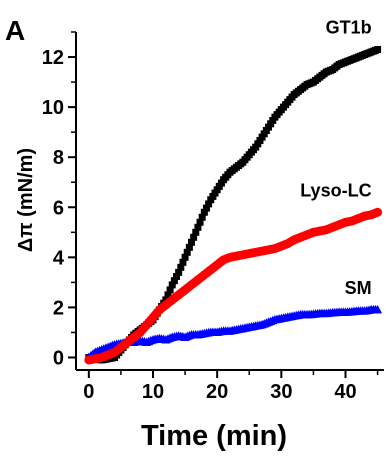  Describe the element at coordinates (153, 392) in the screenshot. I see `x-tick-label: 10` at that location.